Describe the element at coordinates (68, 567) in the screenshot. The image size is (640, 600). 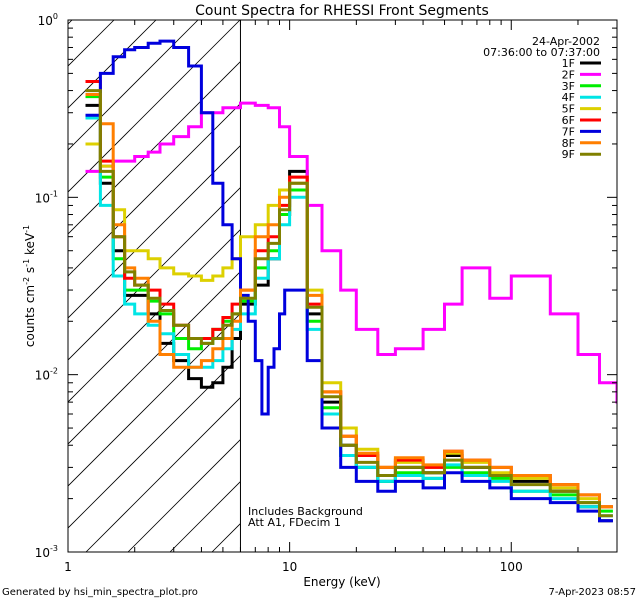
I see `x-tick-label: 1` at that location.